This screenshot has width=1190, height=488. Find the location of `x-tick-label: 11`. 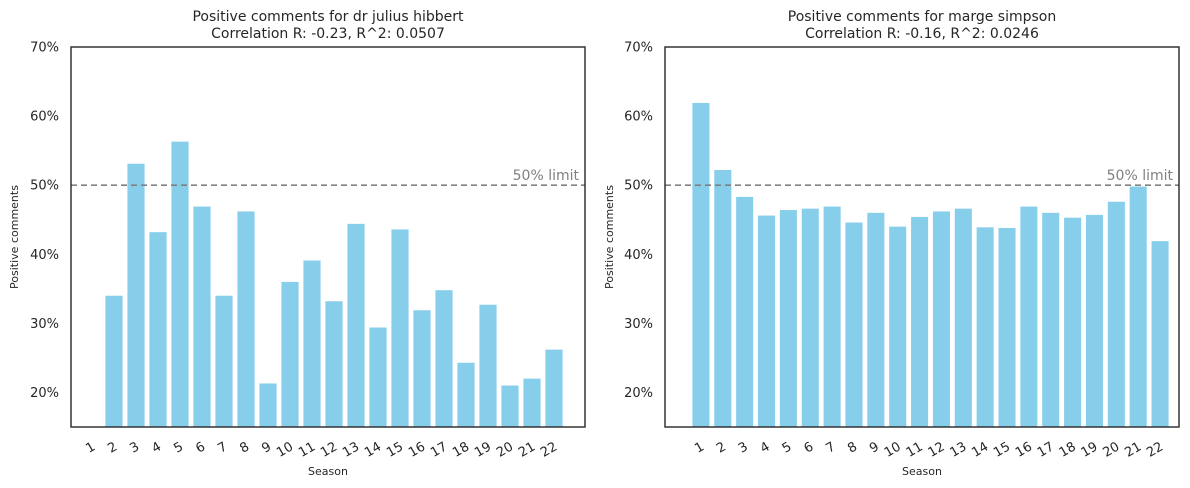

x-tick-label: 11 is located at coordinates (307, 449).